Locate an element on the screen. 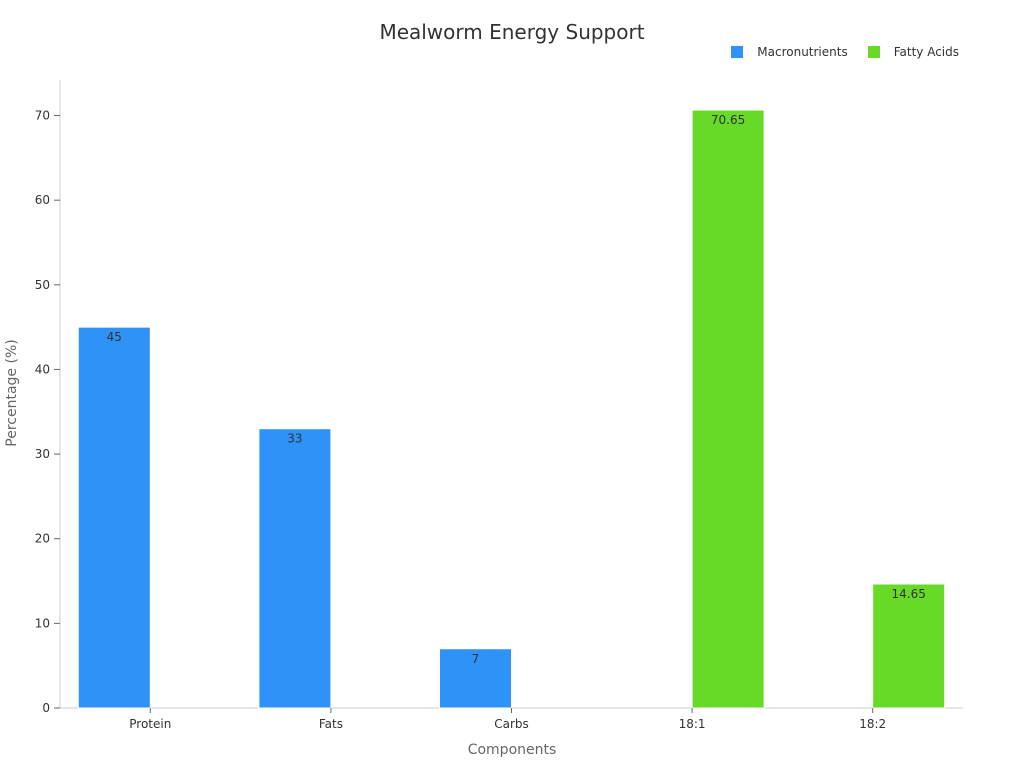 This screenshot has width=1024, height=768. y-tick-label: 70 is located at coordinates (42, 116).